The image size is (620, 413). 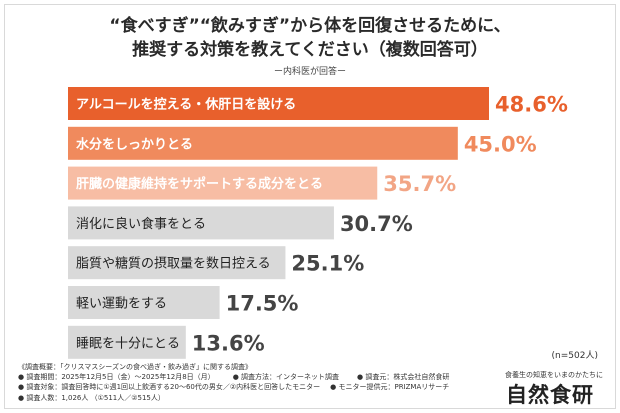 I want to click on bar-label-6: 軽い運動をする, so click(x=121, y=304).